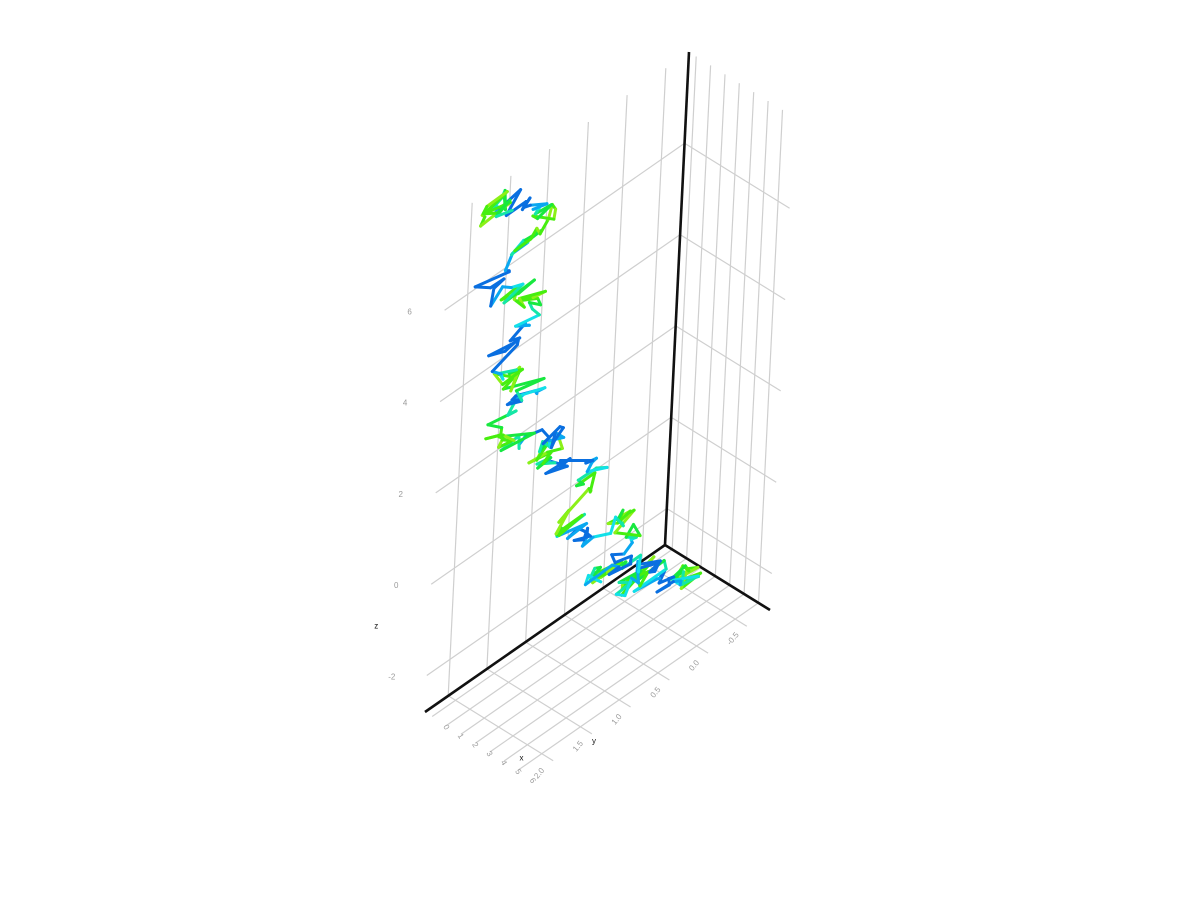  I want to click on x-tick-label: 3, so click(489, 754).